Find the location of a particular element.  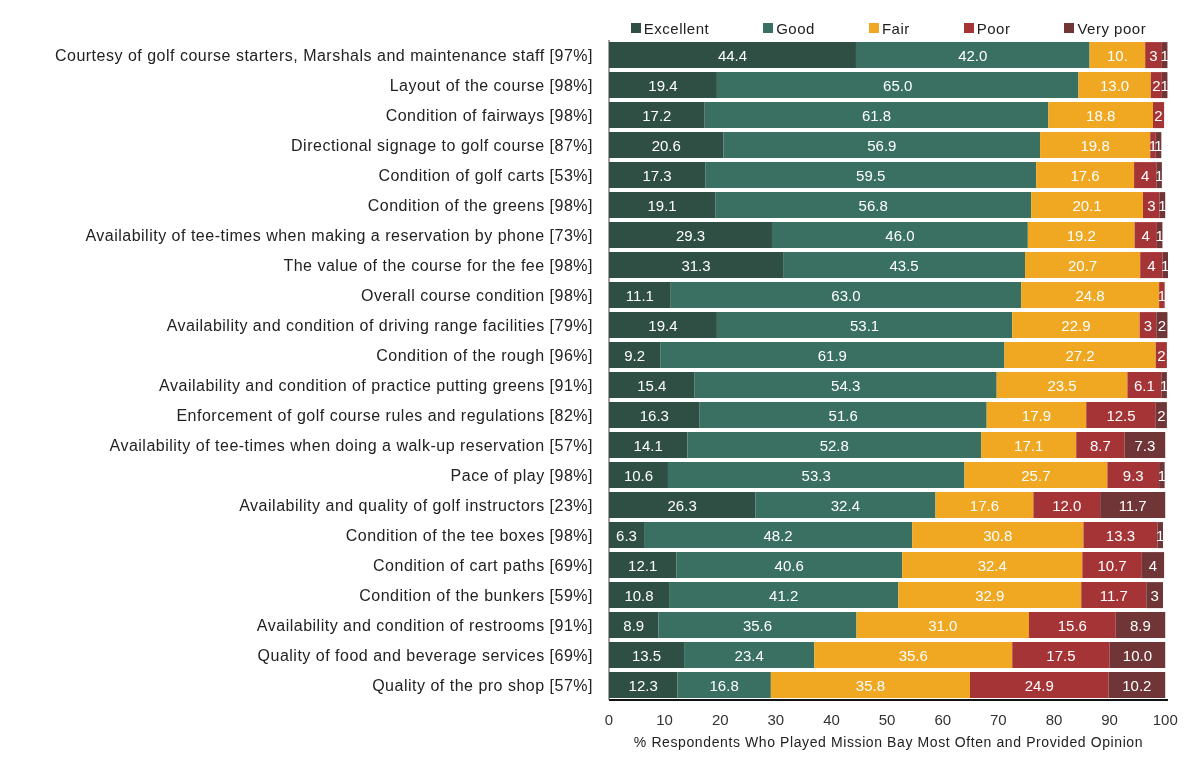

x-tick-label: 50 is located at coordinates (887, 719).